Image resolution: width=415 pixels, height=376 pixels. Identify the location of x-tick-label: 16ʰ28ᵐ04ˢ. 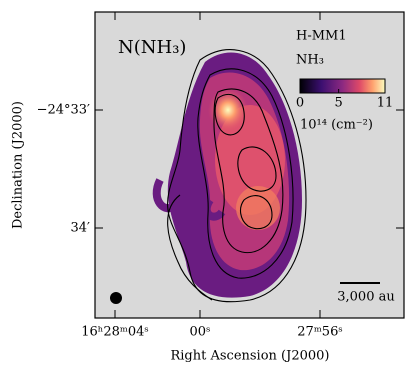
(115, 332).